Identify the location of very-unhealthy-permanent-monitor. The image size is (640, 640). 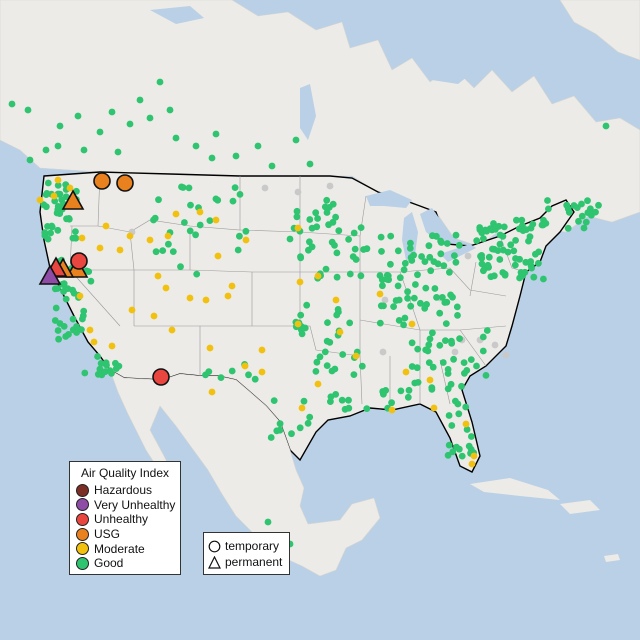
(50, 274).